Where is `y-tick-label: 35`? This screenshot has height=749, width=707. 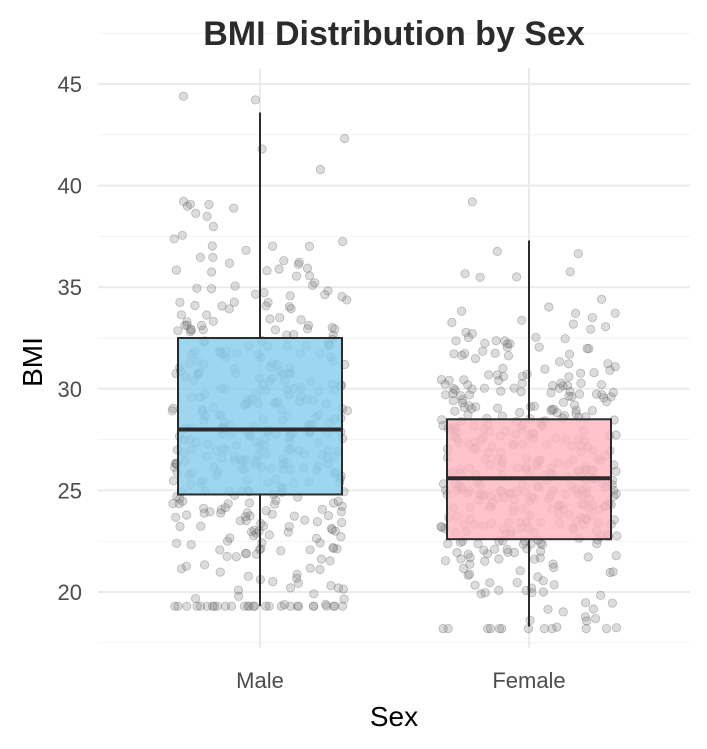 y-tick-label: 35 is located at coordinates (70, 287).